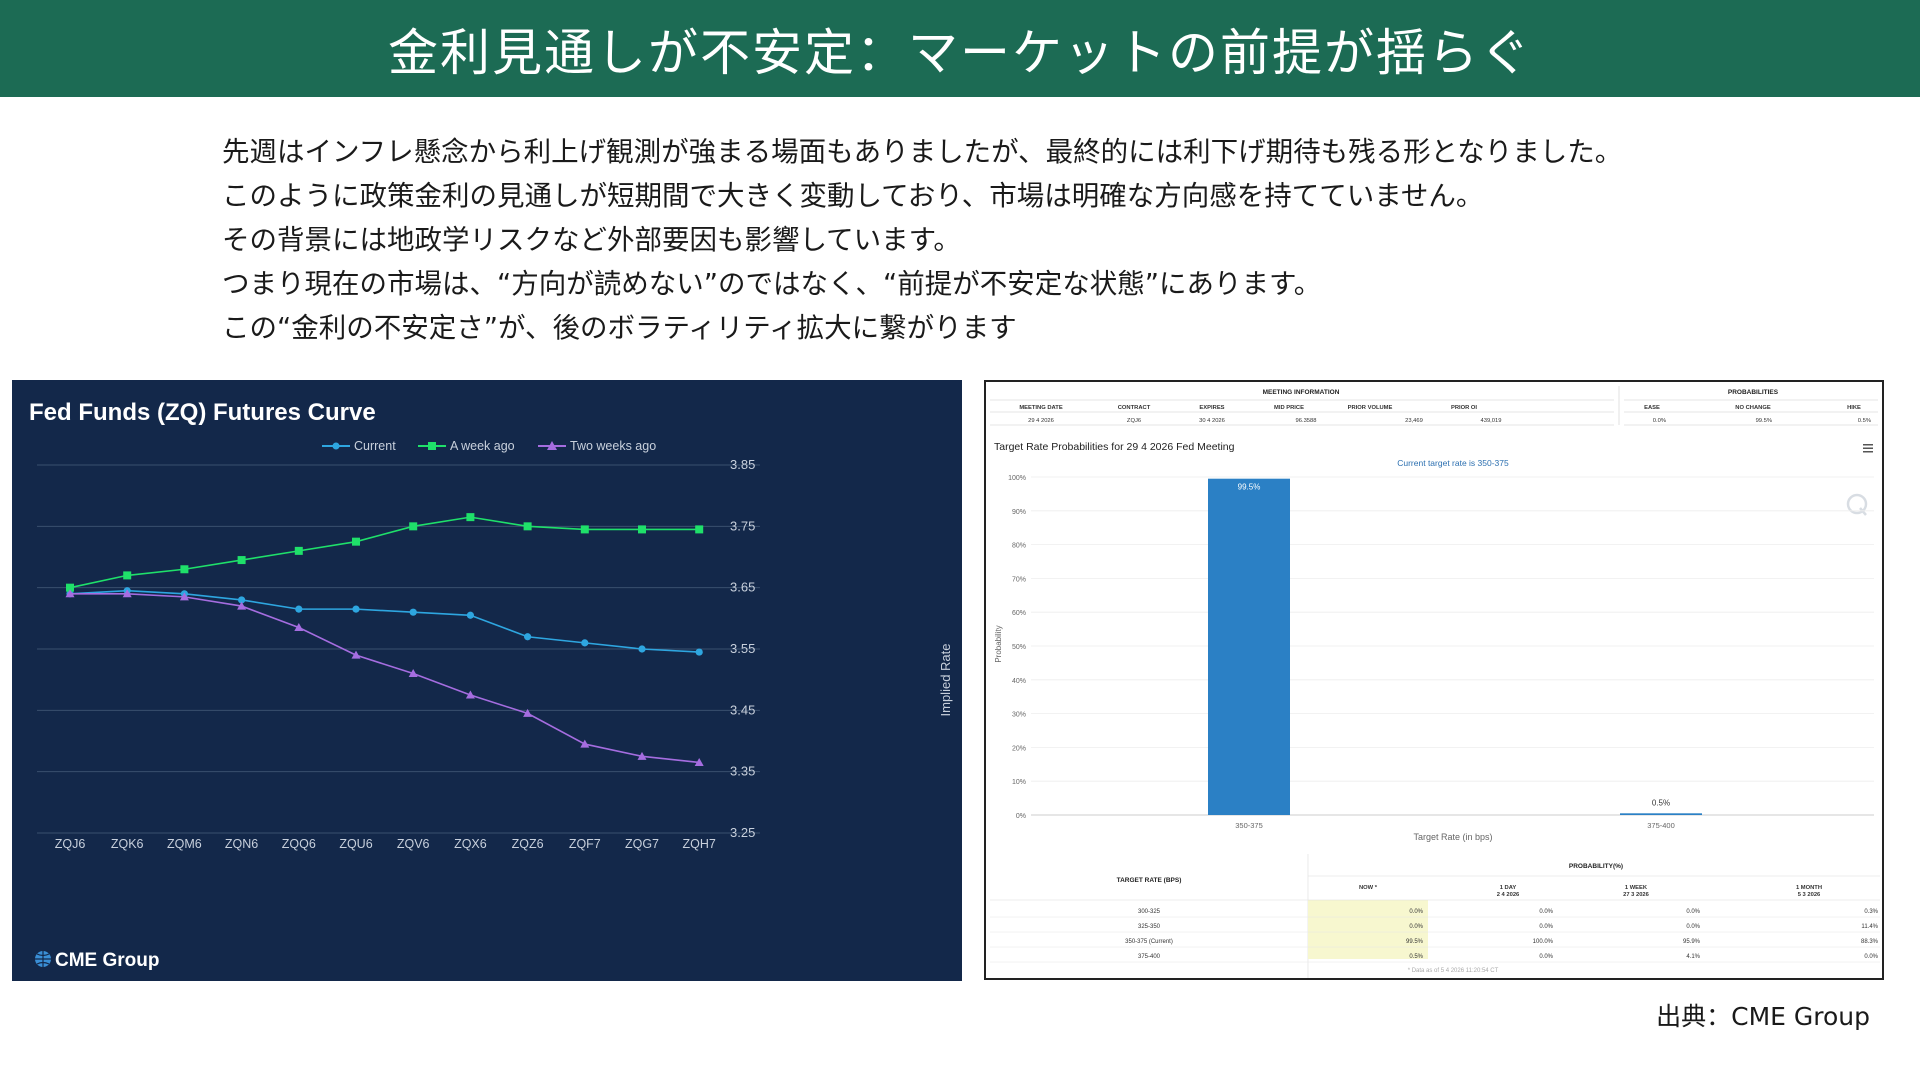 This screenshot has width=1920, height=1080. I want to click on probabilities-summary-table: PROBABILITIES, so click(1748, 406).